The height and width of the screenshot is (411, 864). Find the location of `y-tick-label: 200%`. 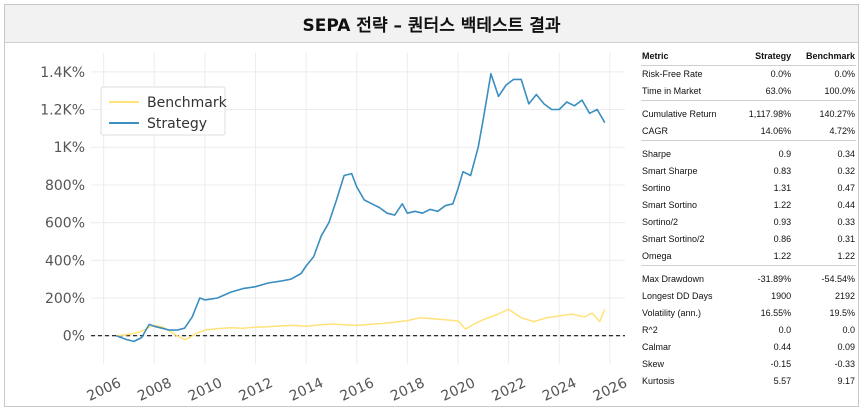

y-tick-label: 200% is located at coordinates (65, 299).